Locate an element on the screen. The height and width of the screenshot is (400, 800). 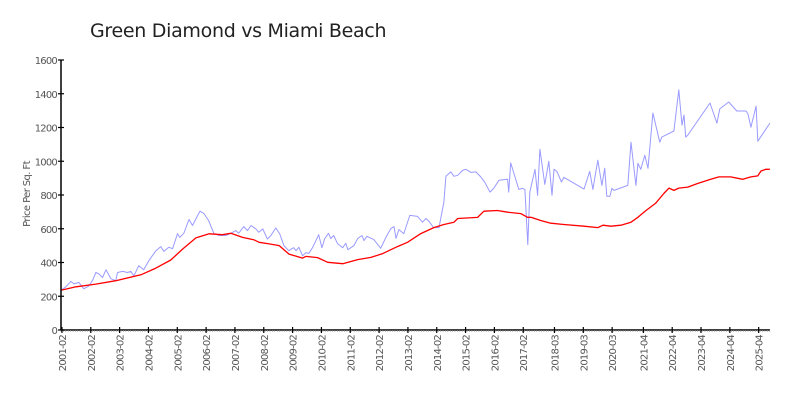
x-tick-label: 2024-04 is located at coordinates (731, 353).